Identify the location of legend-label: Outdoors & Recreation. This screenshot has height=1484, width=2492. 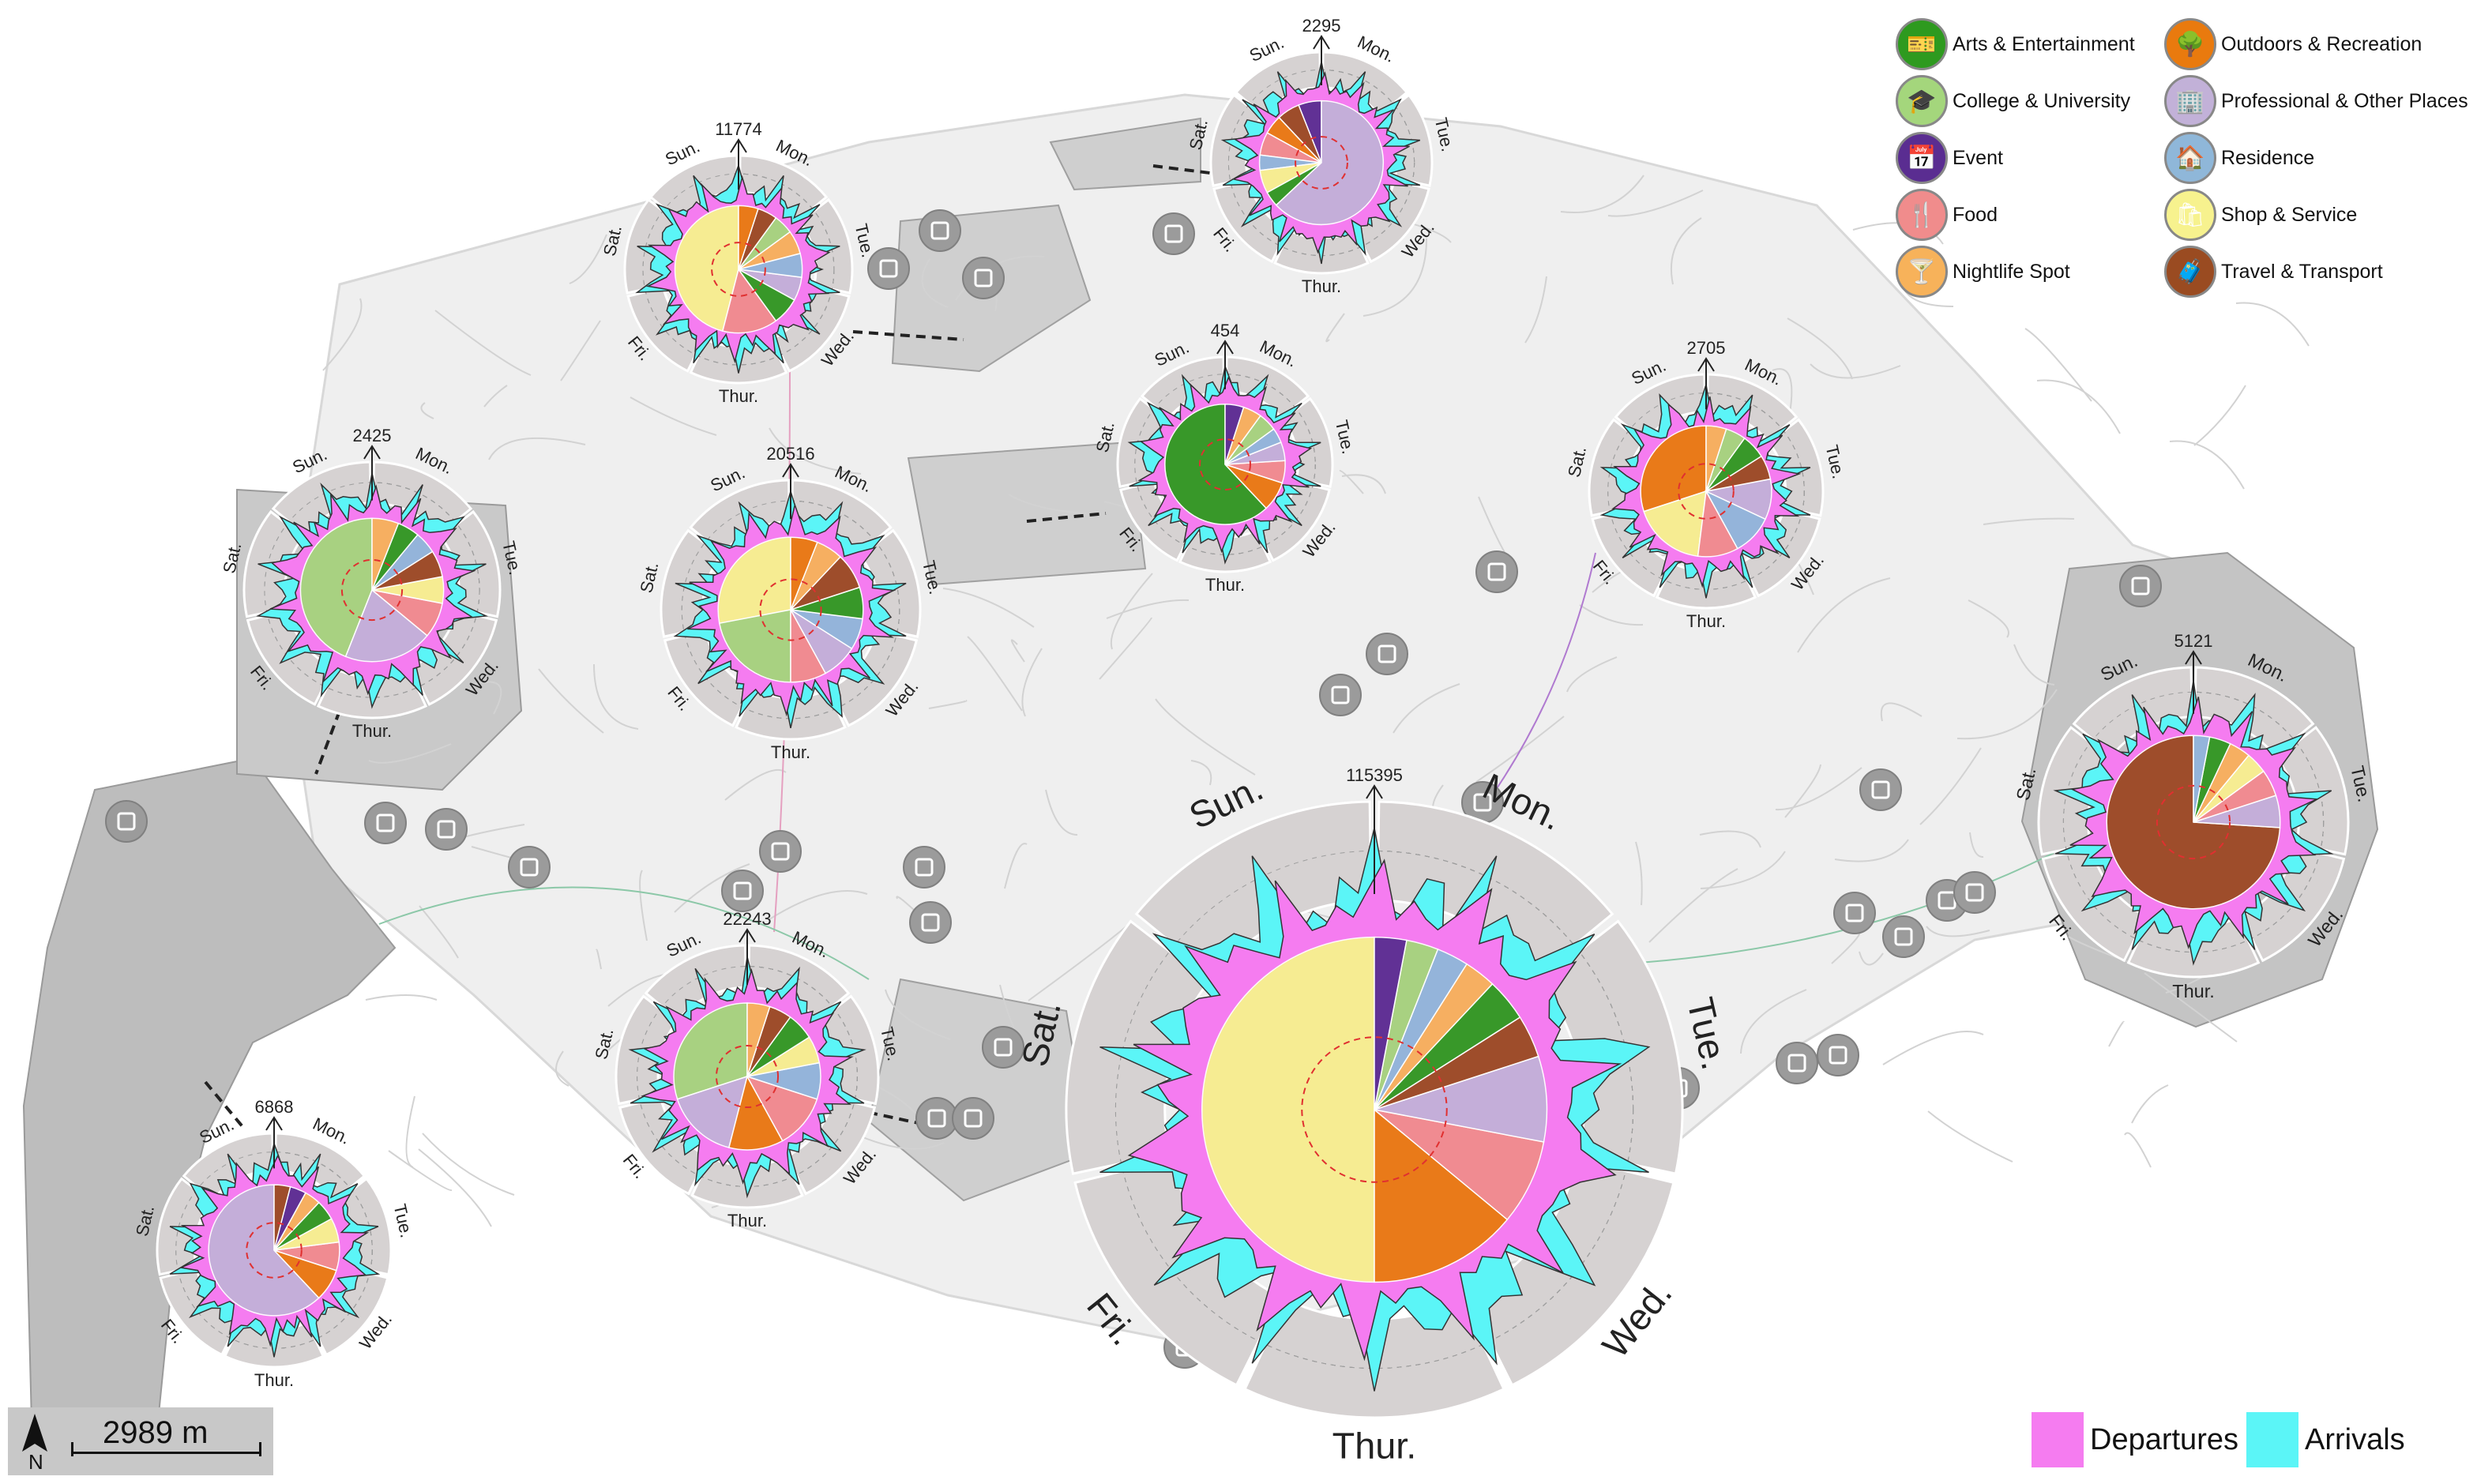
(2322, 43).